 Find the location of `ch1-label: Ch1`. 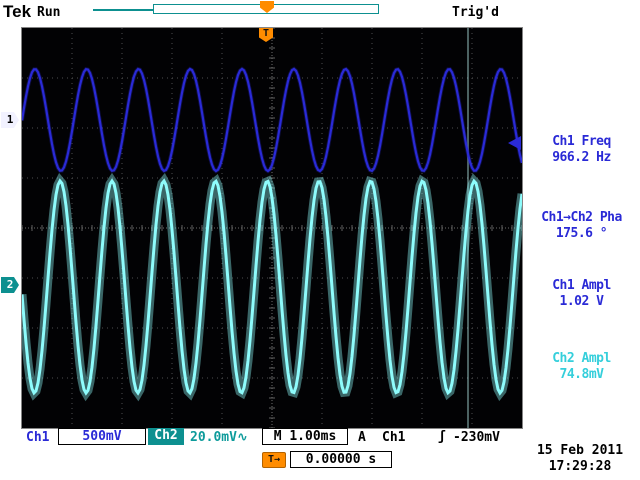

ch1-label: Ch1 is located at coordinates (38, 437).